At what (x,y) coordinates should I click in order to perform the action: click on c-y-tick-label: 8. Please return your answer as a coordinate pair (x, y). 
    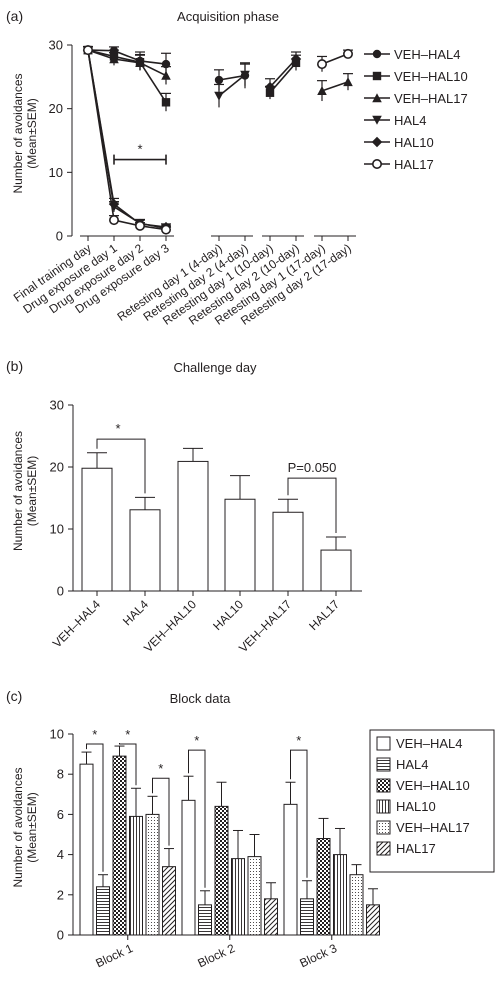
    Looking at the image, I should click on (60, 774).